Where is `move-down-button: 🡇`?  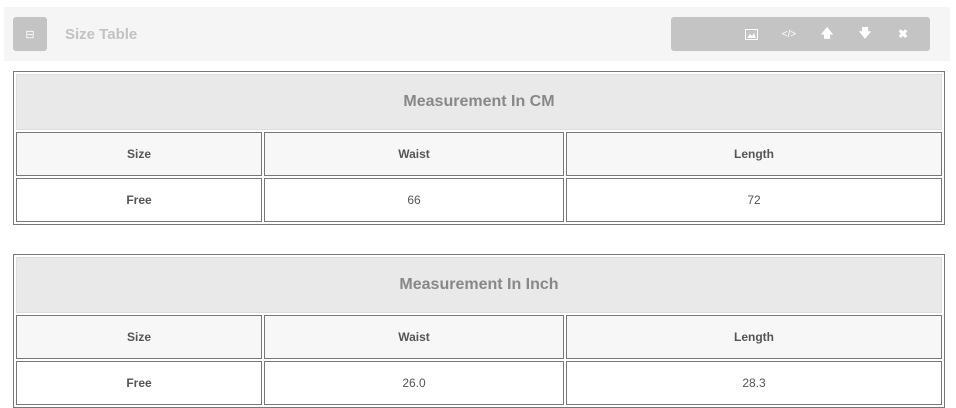 move-down-button: 🡇 is located at coordinates (865, 34).